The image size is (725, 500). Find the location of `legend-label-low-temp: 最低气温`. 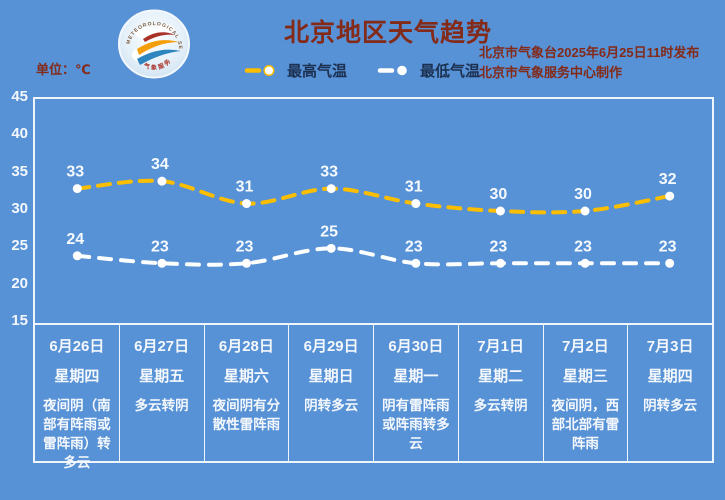

legend-label-low-temp: 最低气温 is located at coordinates (450, 71).